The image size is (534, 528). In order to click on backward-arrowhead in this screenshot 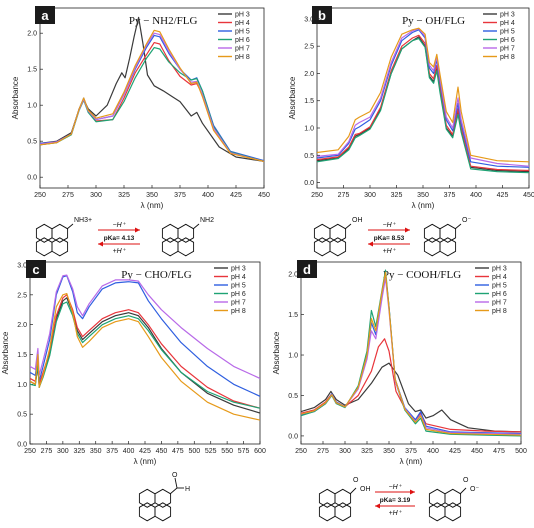, I will do `click(100, 244)`.